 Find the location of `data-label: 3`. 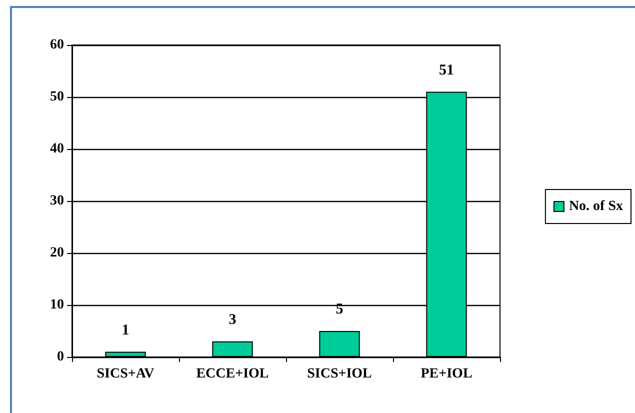

data-label: 3 is located at coordinates (232, 320).